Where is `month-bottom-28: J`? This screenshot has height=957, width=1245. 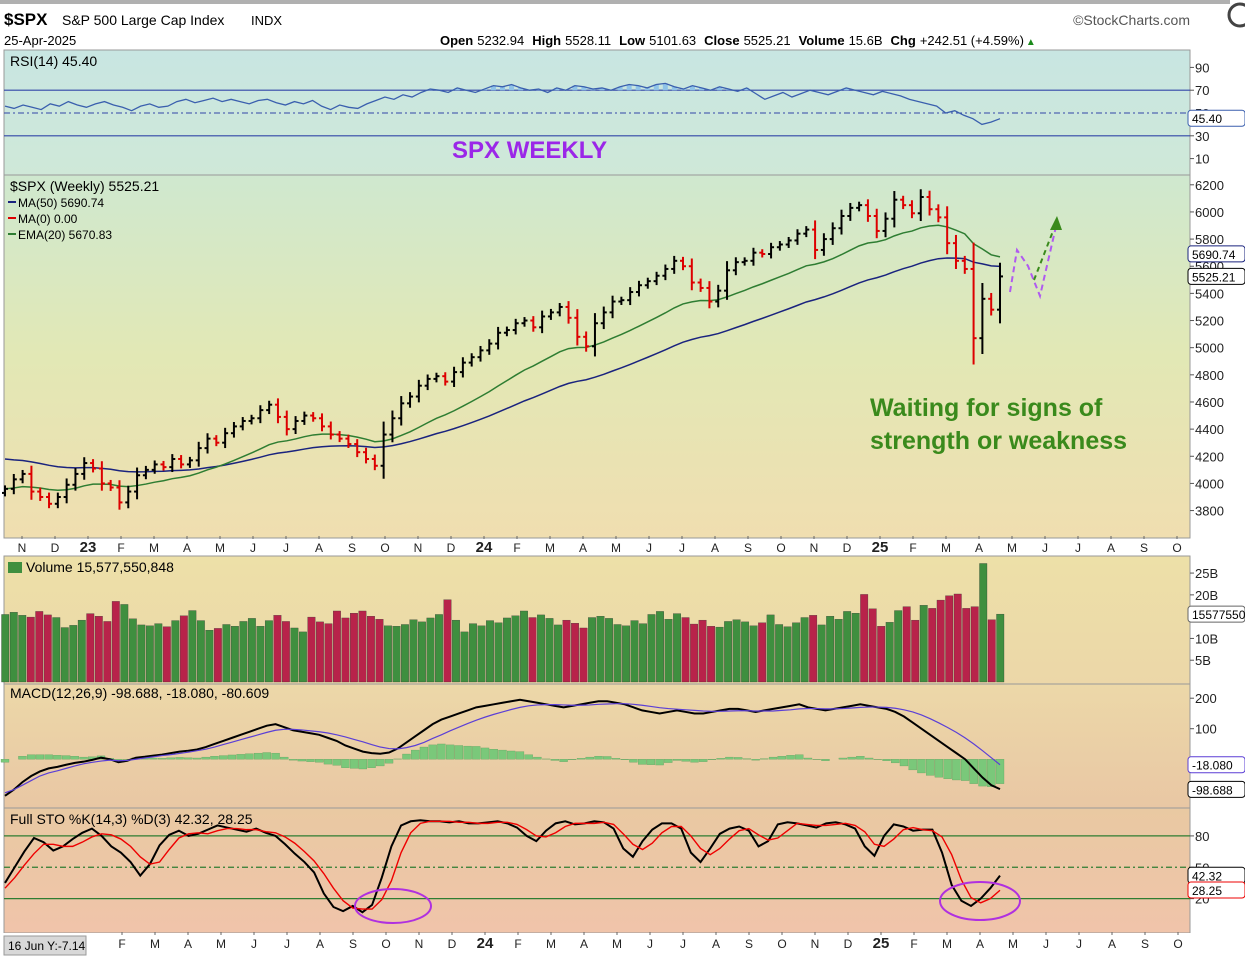 month-bottom-28: J is located at coordinates (1046, 944).